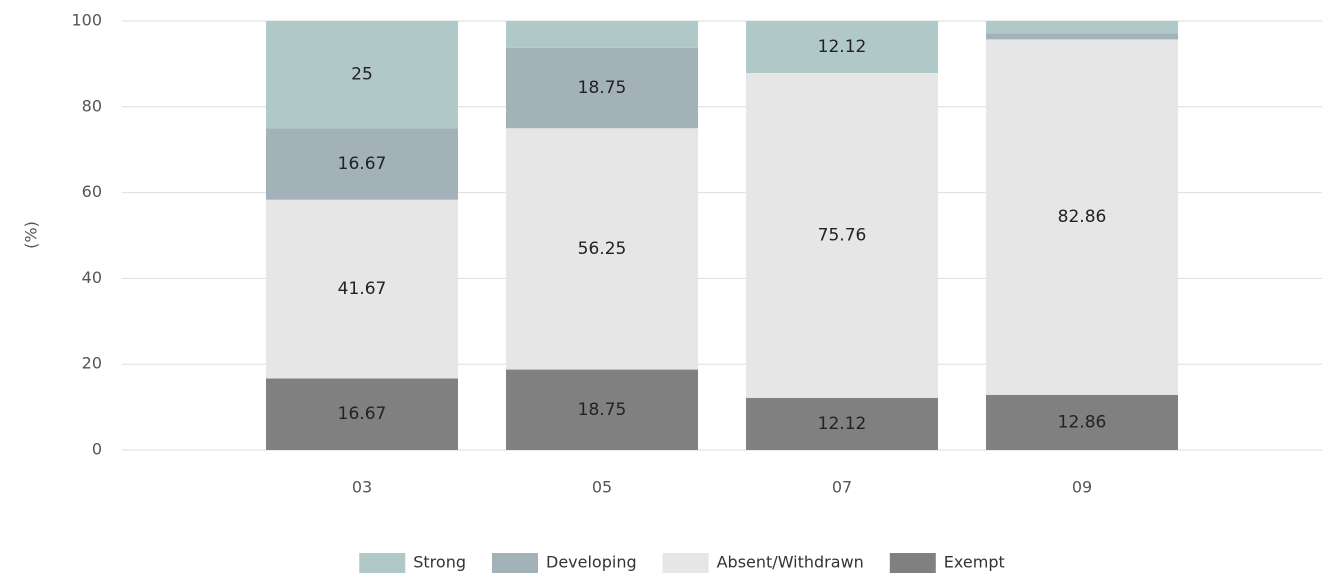 This screenshot has height=580, width=1328. Describe the element at coordinates (31, 235) in the screenshot. I see `y-axis-label: (%)` at that location.